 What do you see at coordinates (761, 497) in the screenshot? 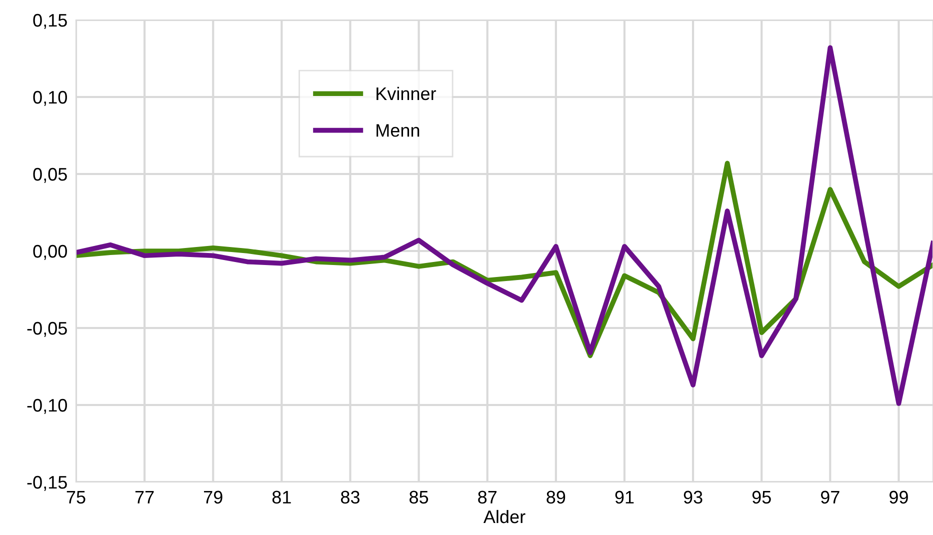
I see `x-tick-label: 95` at bounding box center [761, 497].